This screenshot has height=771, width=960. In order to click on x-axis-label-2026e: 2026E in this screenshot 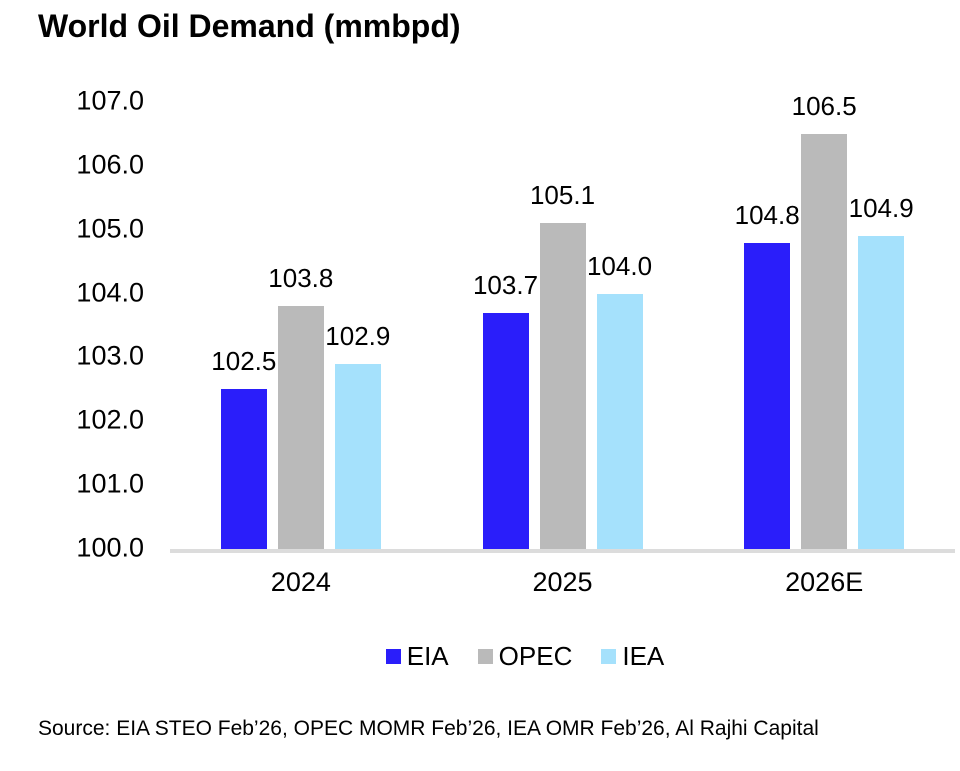, I will do `click(824, 582)`.